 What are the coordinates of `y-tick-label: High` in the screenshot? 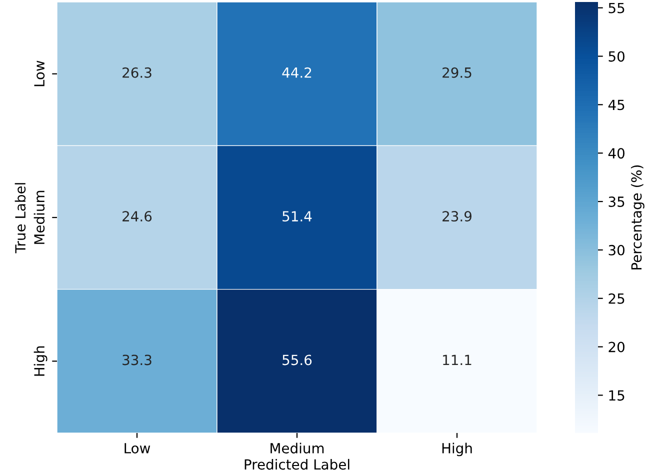 It's located at (41, 361).